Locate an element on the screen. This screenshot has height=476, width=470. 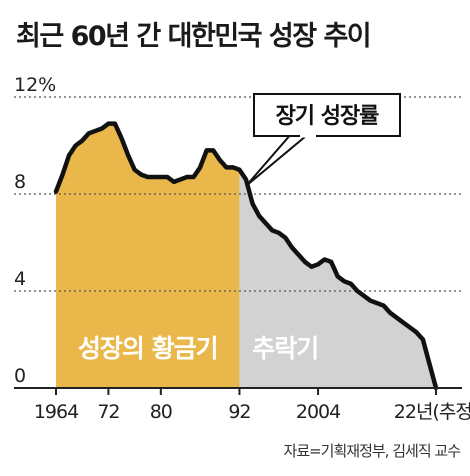
y-tick-label: 4 is located at coordinates (20, 279).